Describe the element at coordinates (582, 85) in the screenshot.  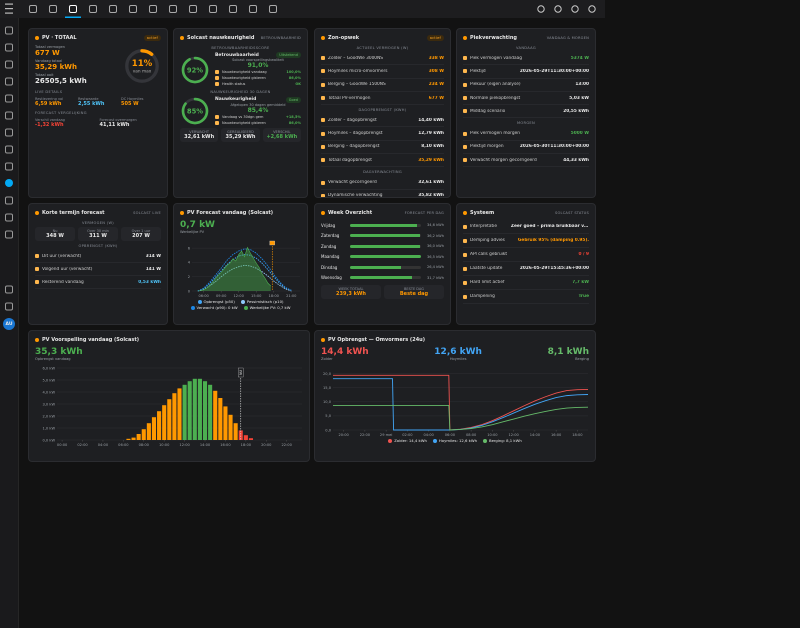
I see `row-value: 13:00` at that location.